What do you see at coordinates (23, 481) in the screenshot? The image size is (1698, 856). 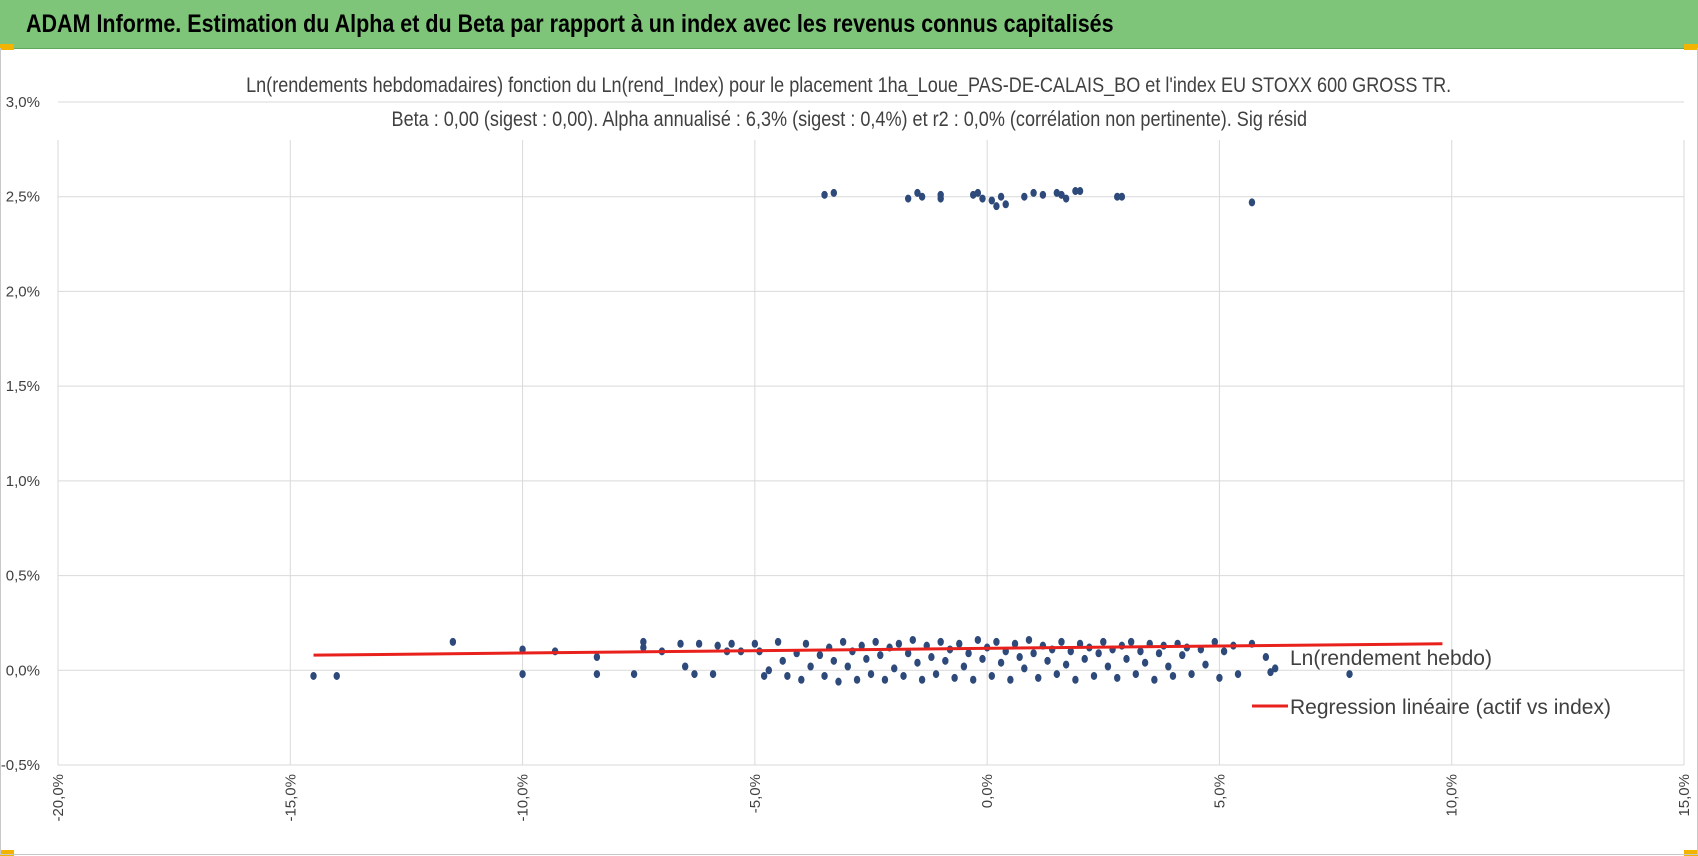 I see `y-tick-label: 1,0%` at bounding box center [23, 481].